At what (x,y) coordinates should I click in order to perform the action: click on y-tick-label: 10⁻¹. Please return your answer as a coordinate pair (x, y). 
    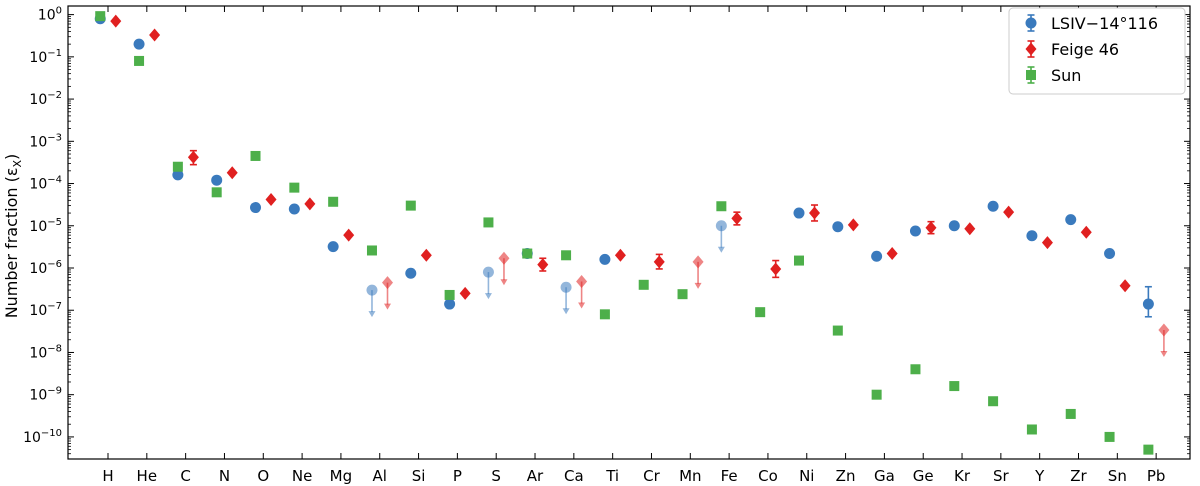
    Looking at the image, I should click on (45, 57).